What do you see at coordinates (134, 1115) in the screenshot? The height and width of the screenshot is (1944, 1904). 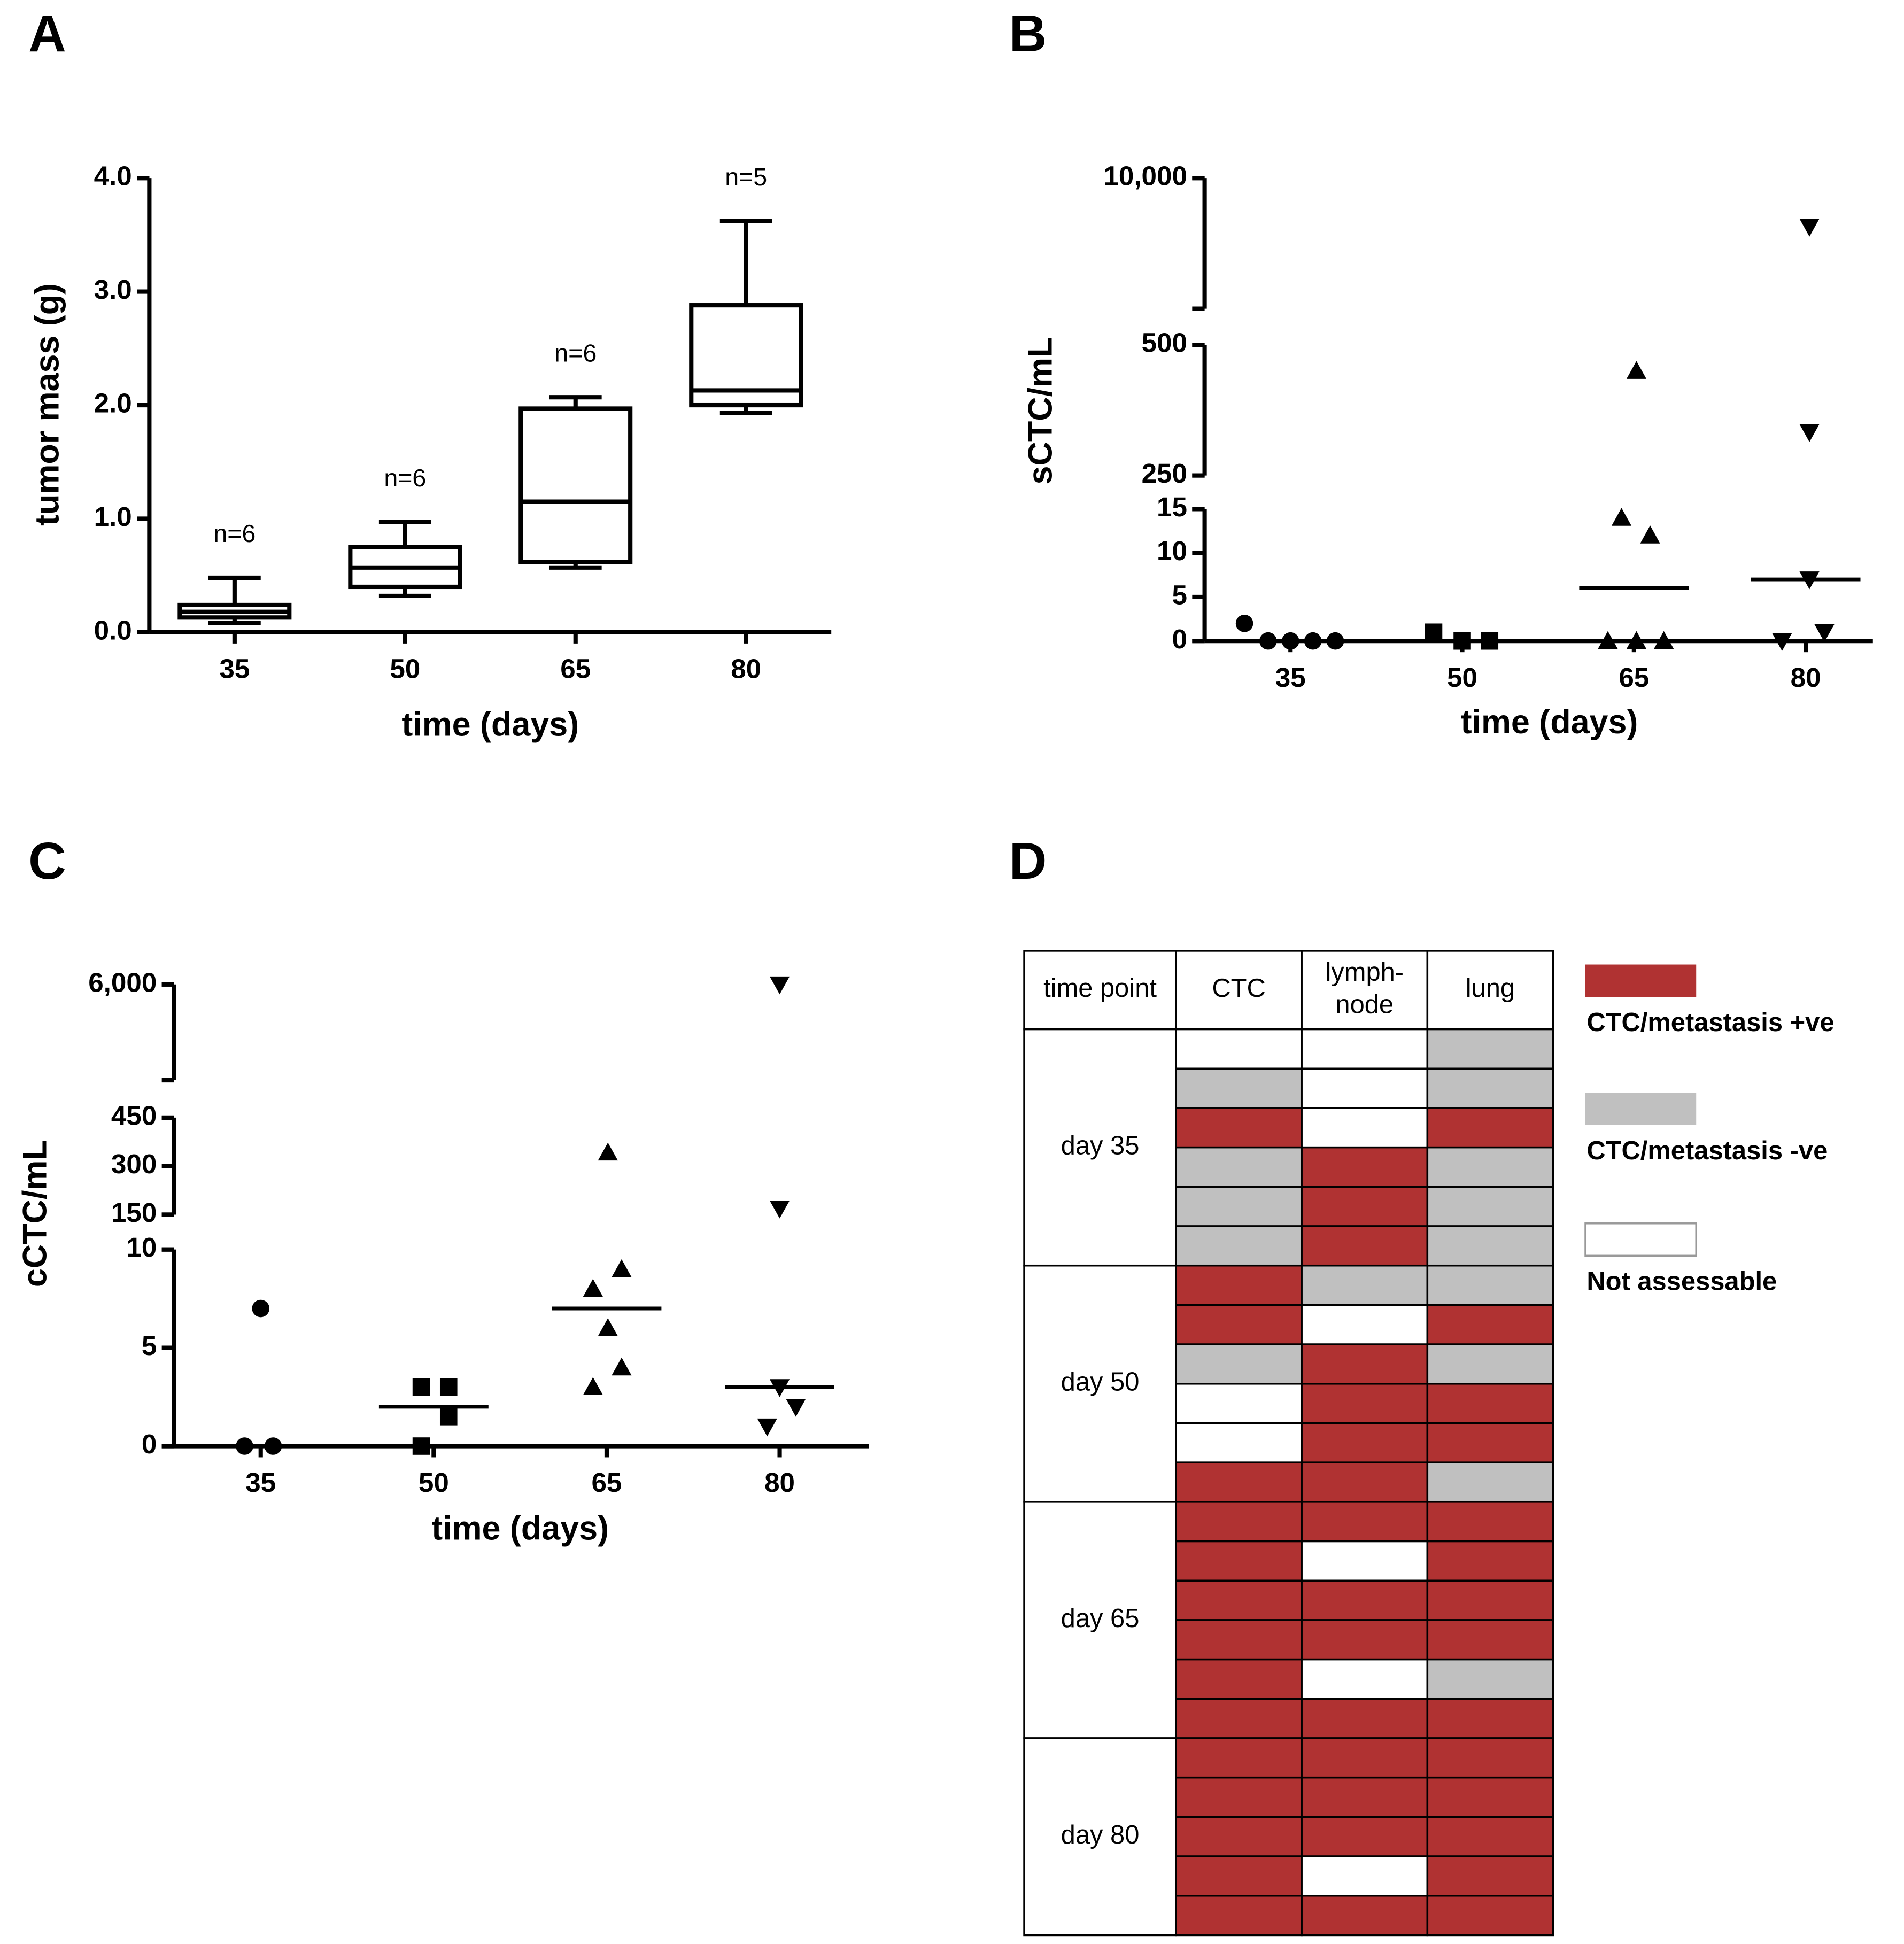 I see `y-tick-label: 450` at bounding box center [134, 1115].